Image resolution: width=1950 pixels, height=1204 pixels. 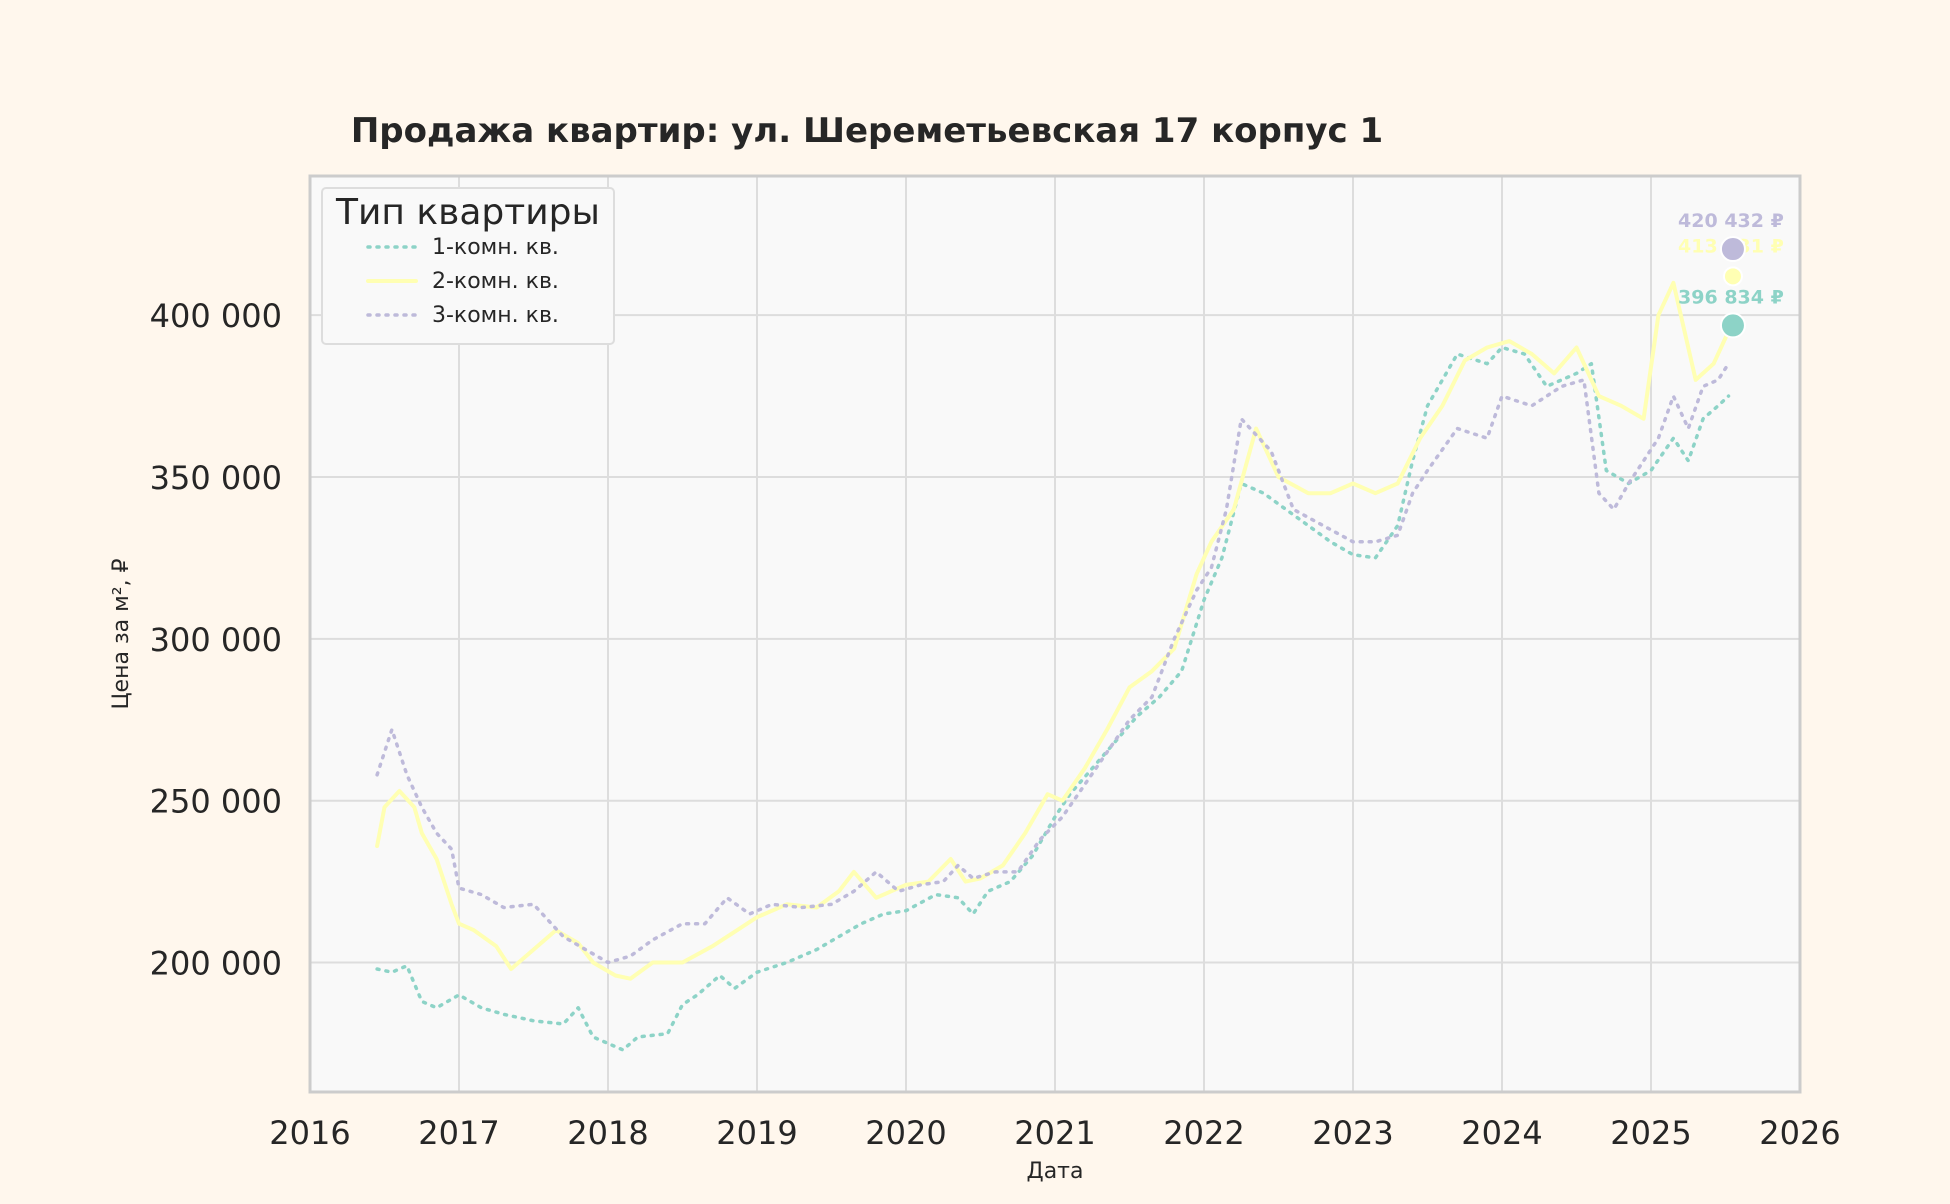 I want to click on x-tick-label: 2016, so click(x=309, y=1133).